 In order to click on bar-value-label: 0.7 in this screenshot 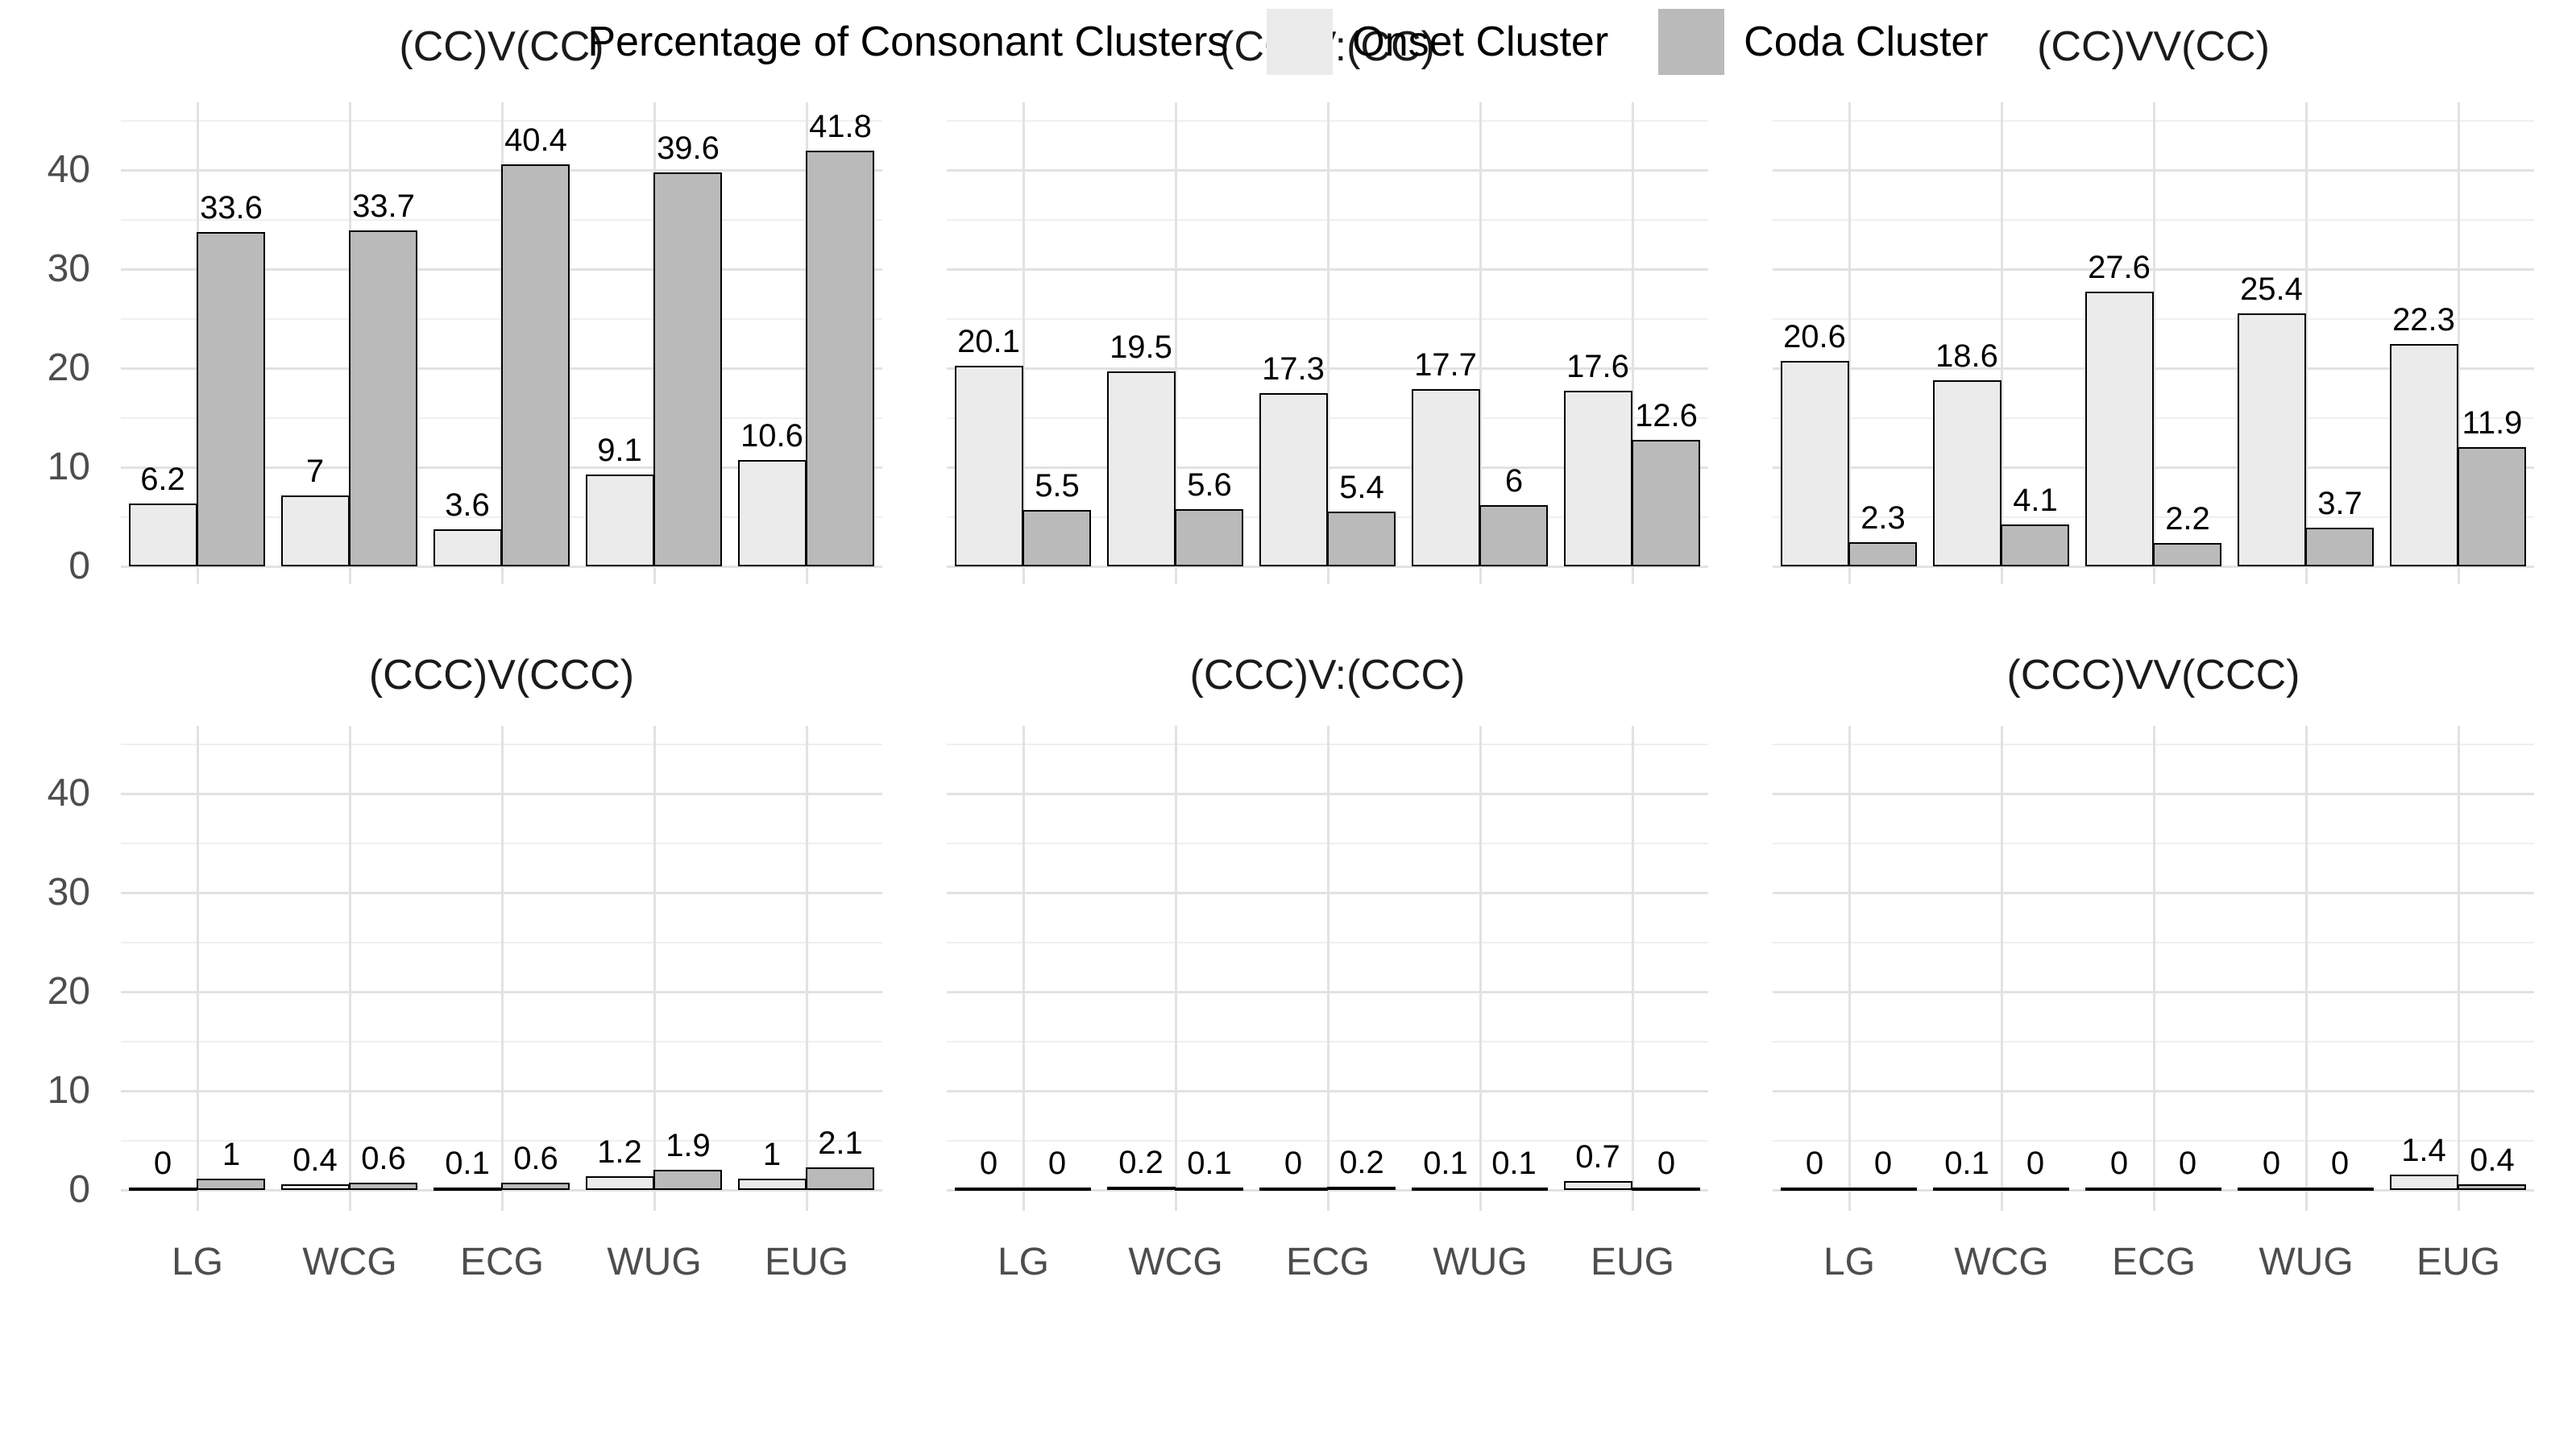, I will do `click(1597, 1157)`.